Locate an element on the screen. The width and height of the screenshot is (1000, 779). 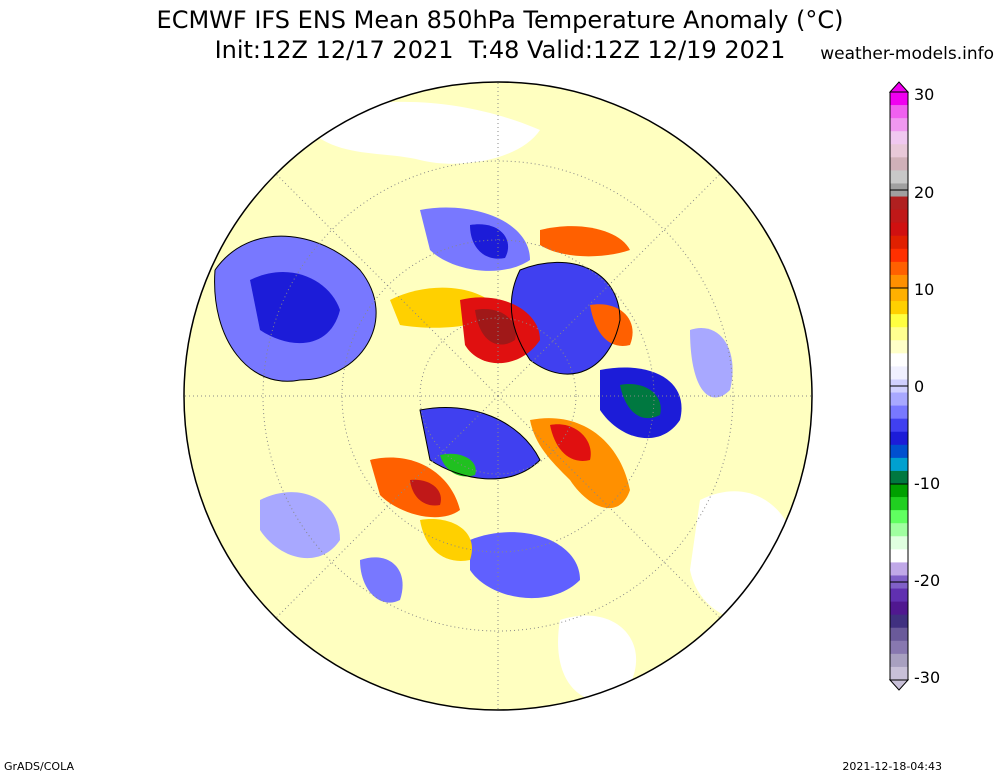
colorbar-tick-label: 20 is located at coordinates (924, 192).